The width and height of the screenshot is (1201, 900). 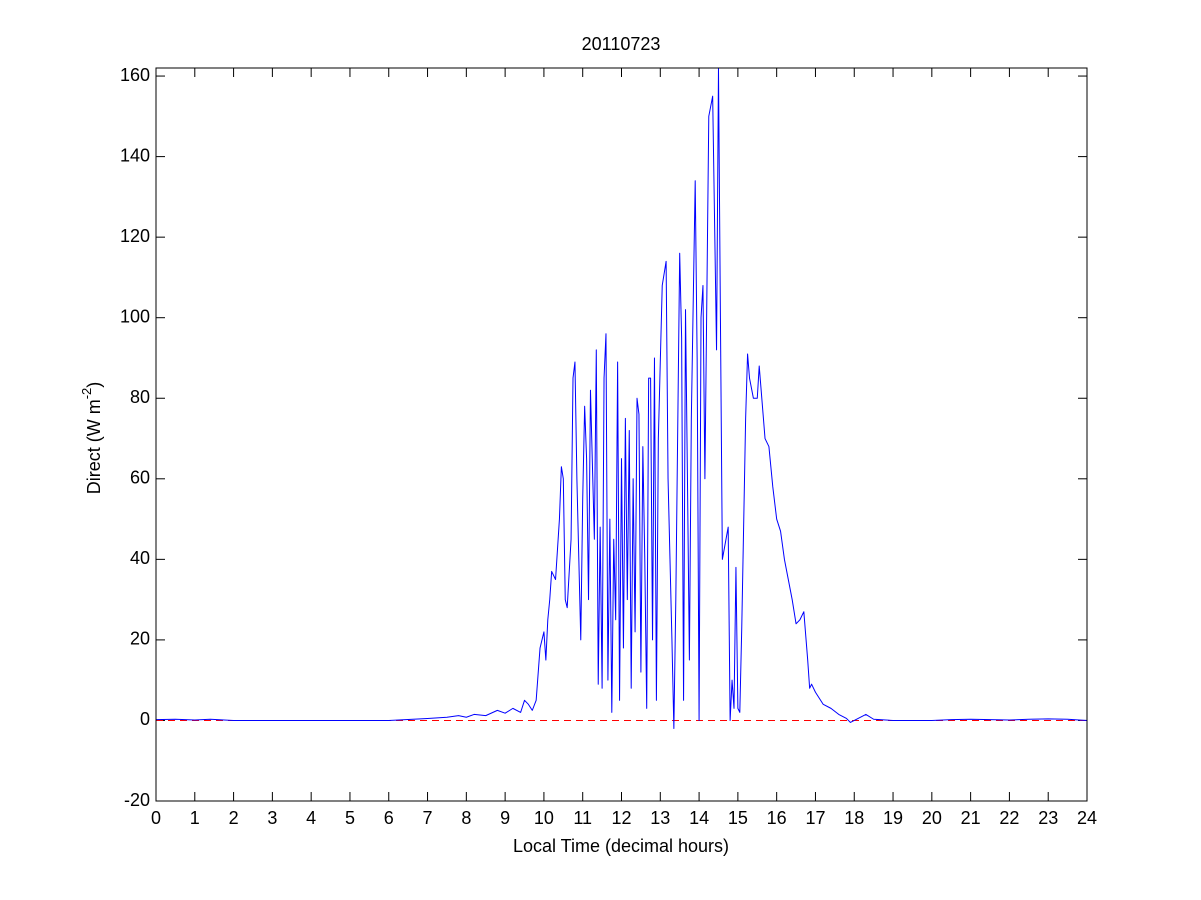 I want to click on x-tick-label: 0, so click(x=156, y=818).